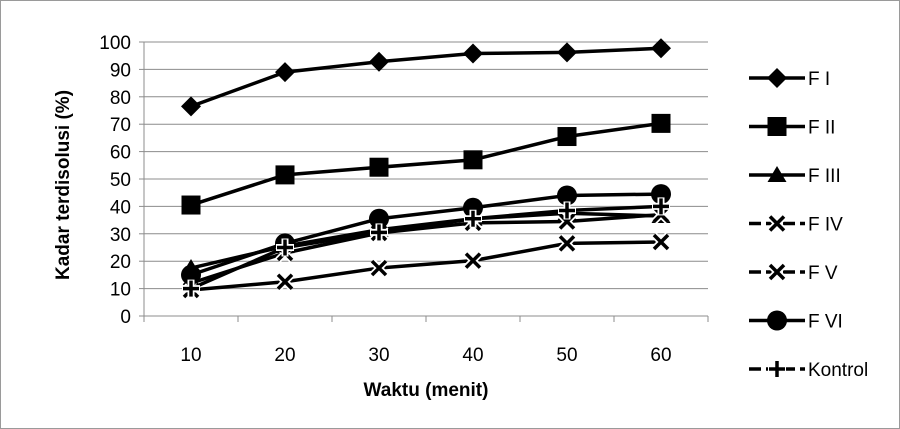 This screenshot has width=900, height=429. What do you see at coordinates (120, 125) in the screenshot?
I see `y-tick-label: 70` at bounding box center [120, 125].